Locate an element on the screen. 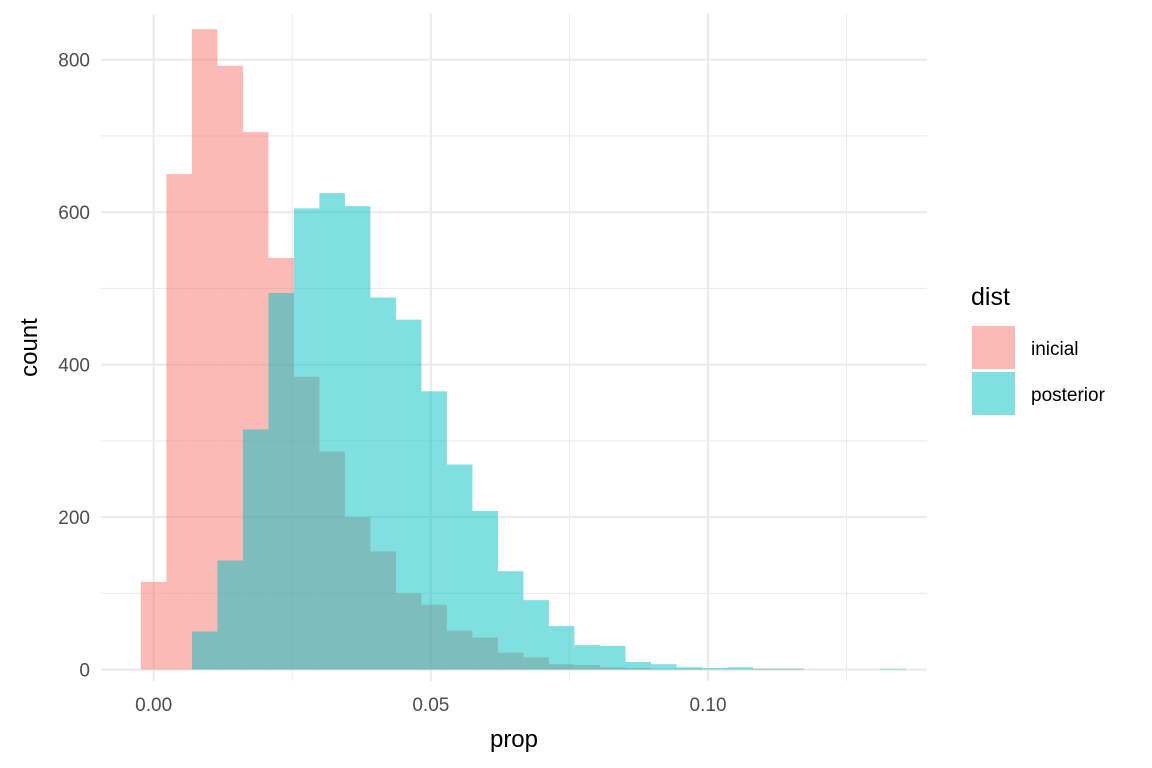 The height and width of the screenshot is (768, 1152). y-tick-label: 400 is located at coordinates (74, 366).